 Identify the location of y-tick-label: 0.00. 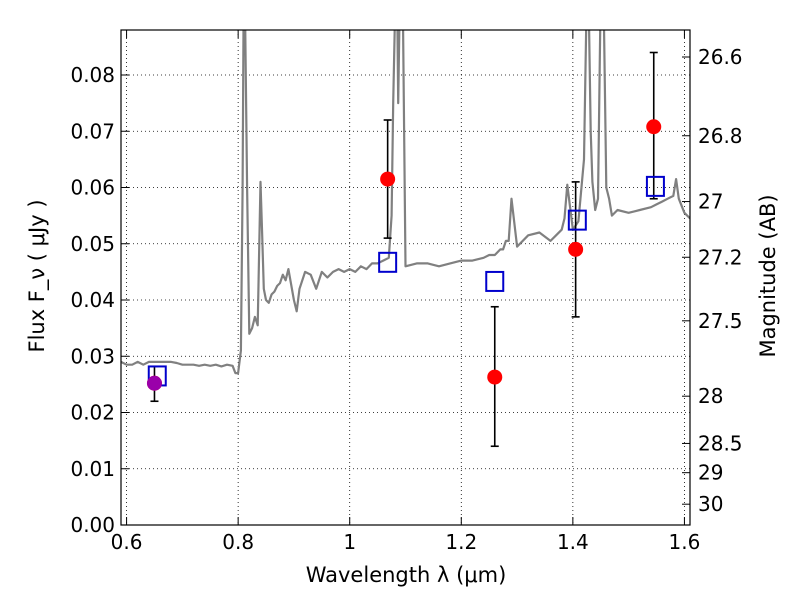
(92, 525).